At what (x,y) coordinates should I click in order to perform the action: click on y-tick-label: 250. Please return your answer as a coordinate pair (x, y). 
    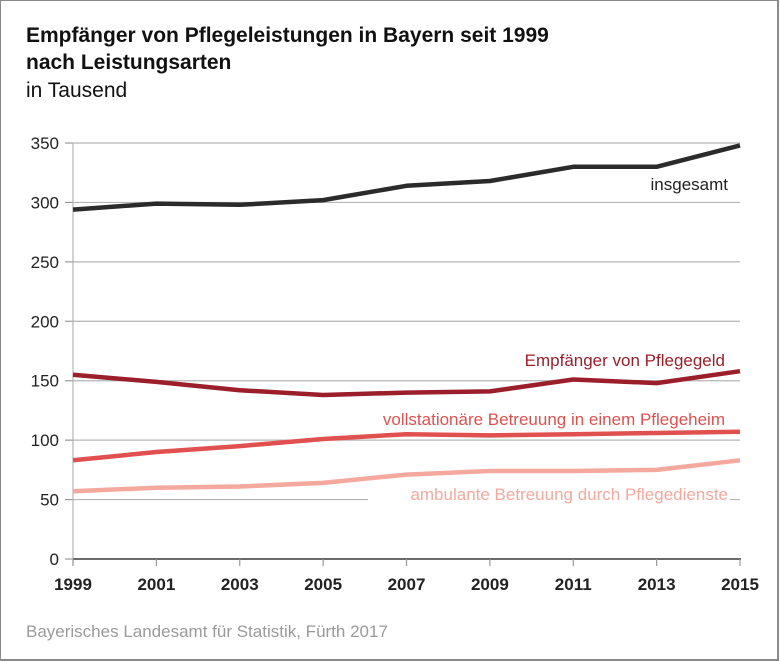
    Looking at the image, I should click on (45, 262).